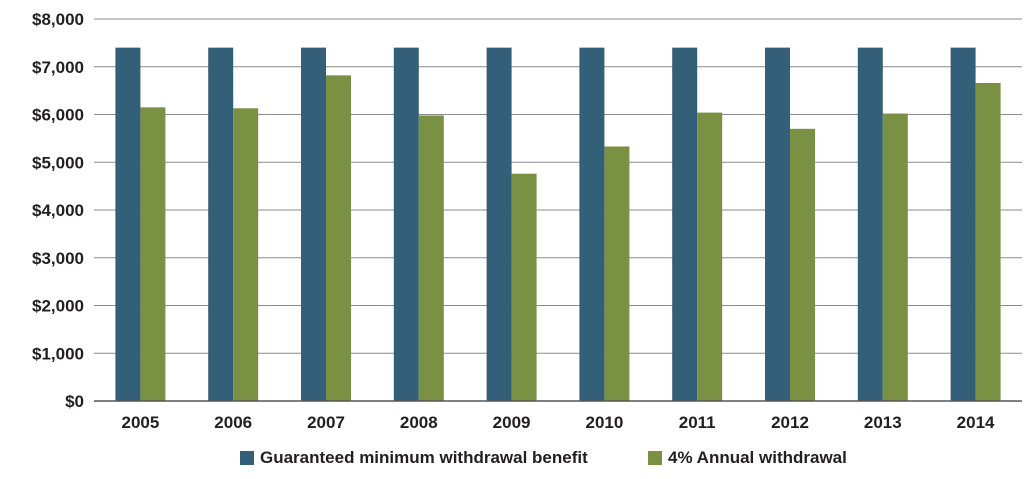  What do you see at coordinates (976, 422) in the screenshot?
I see `x-tick-label: 2014` at bounding box center [976, 422].